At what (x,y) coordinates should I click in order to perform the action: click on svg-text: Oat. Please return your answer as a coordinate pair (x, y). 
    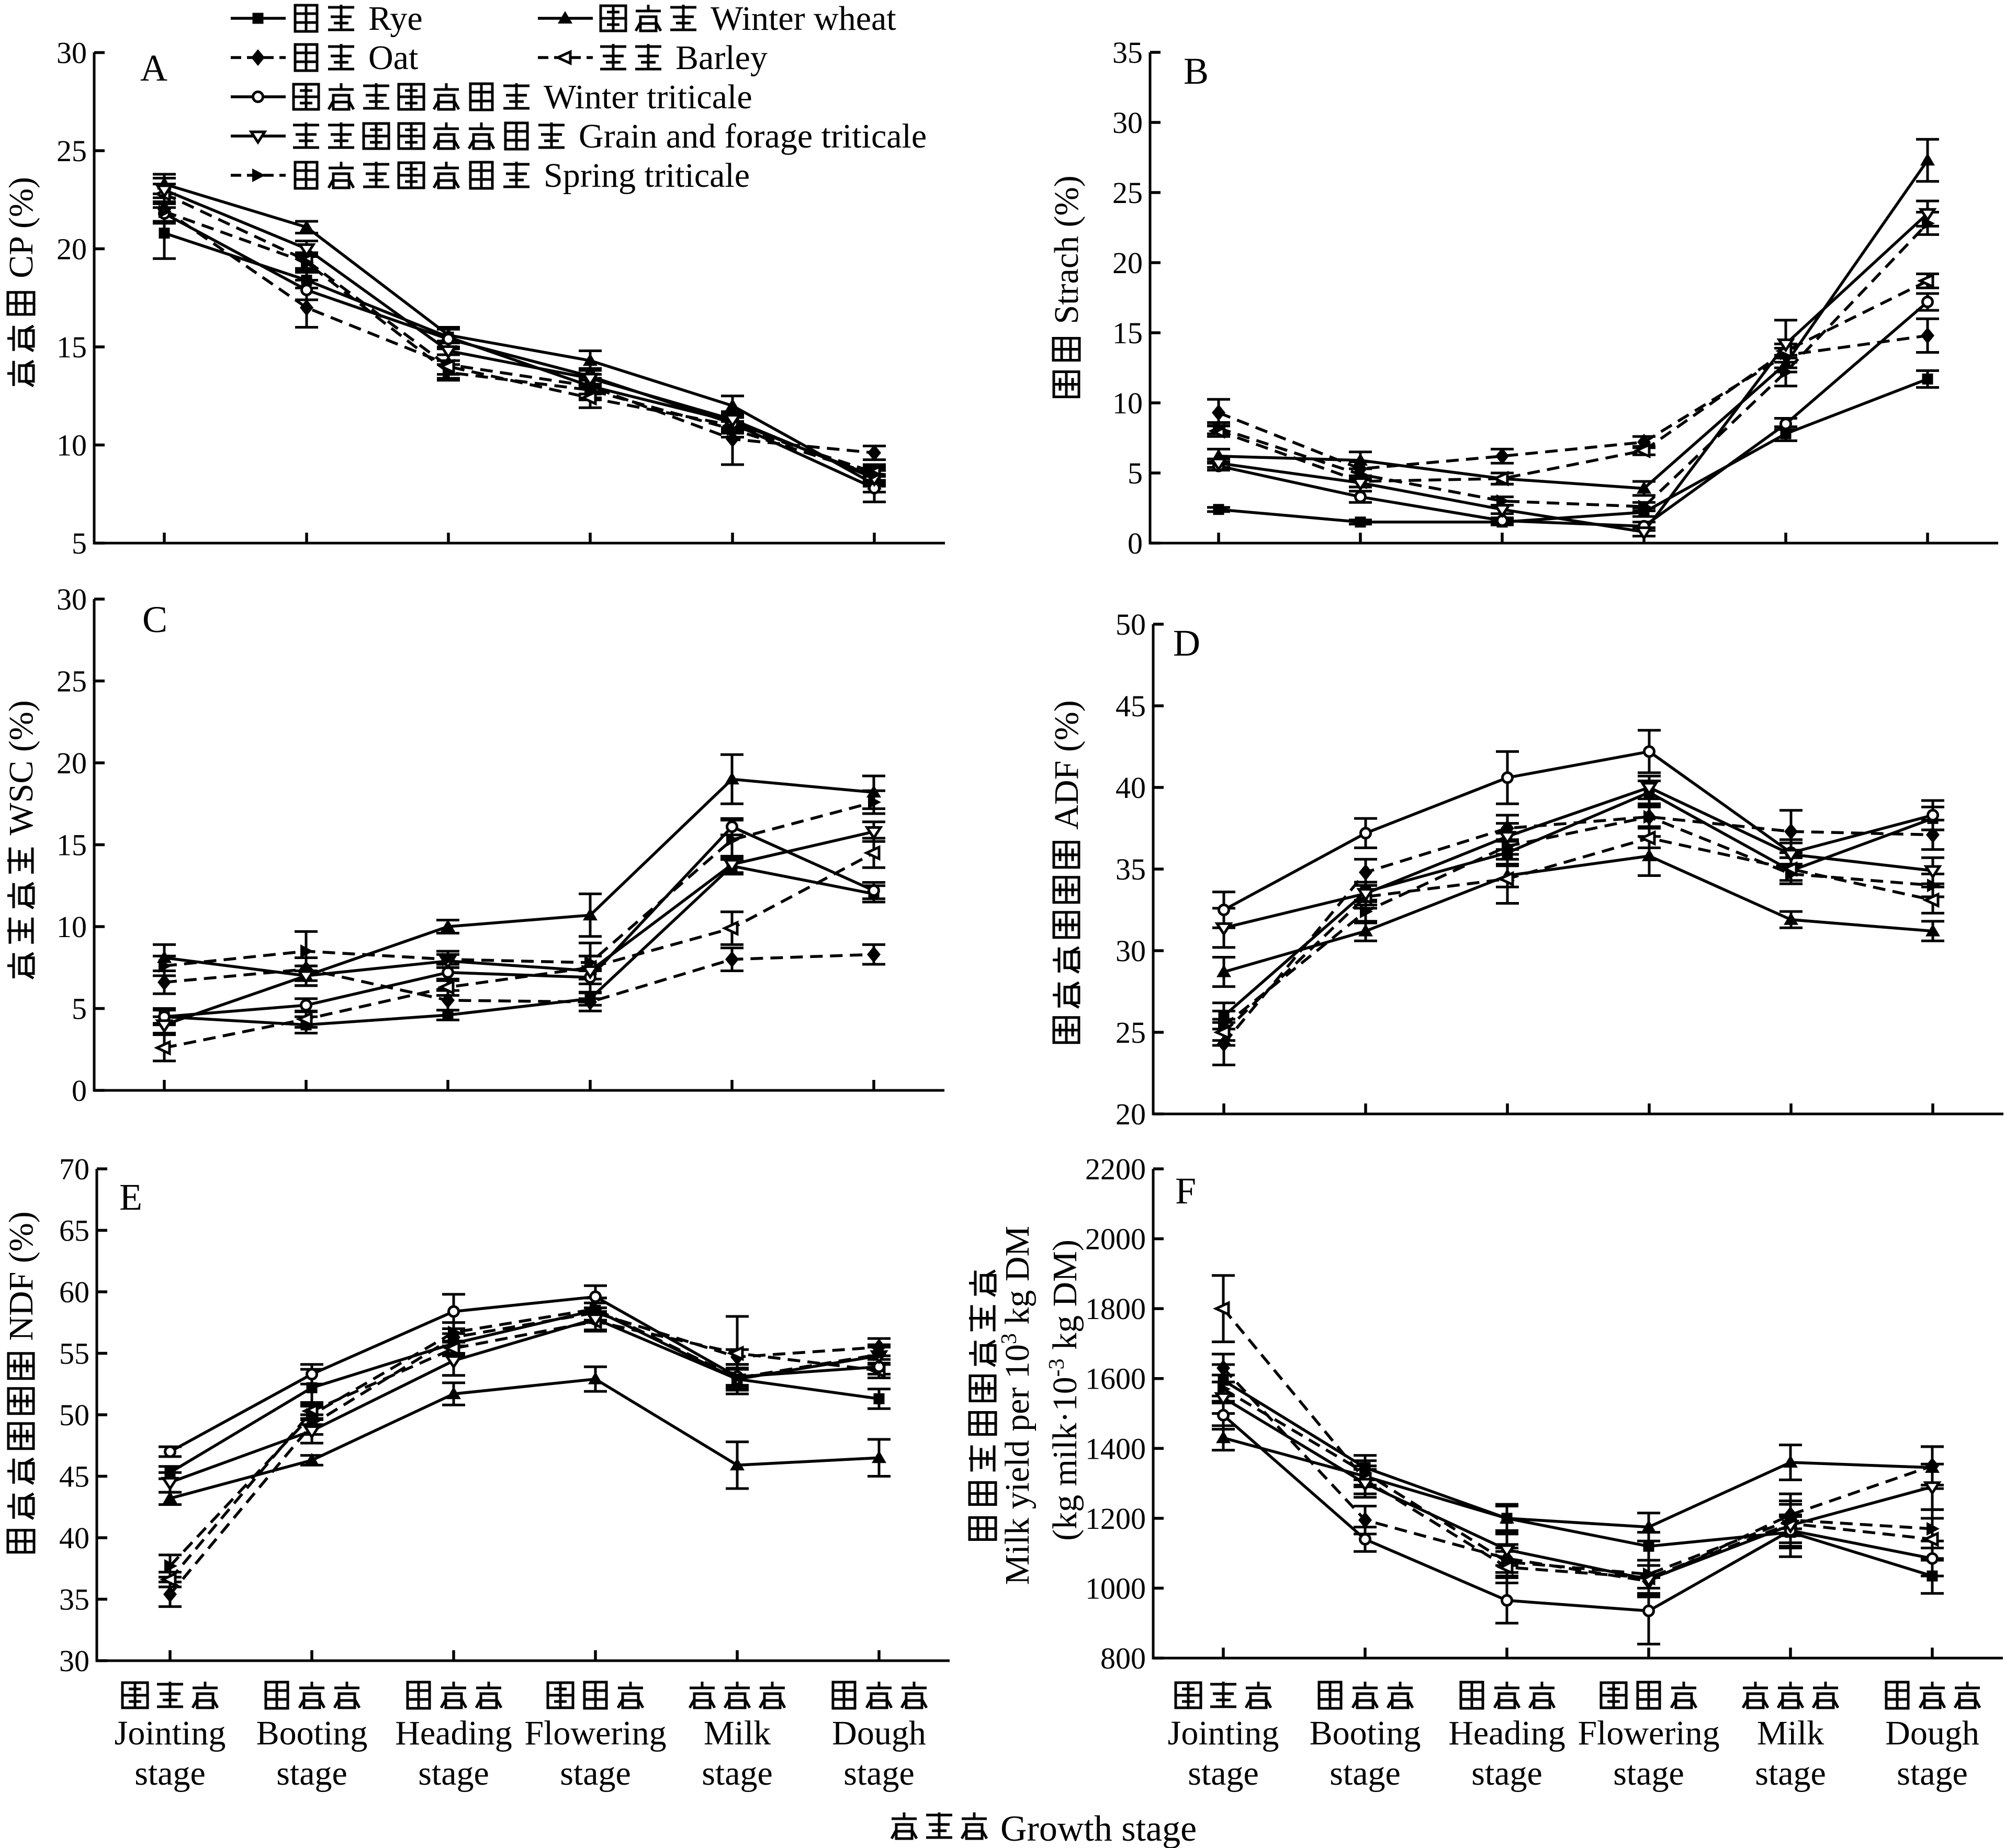
    Looking at the image, I should click on (393, 58).